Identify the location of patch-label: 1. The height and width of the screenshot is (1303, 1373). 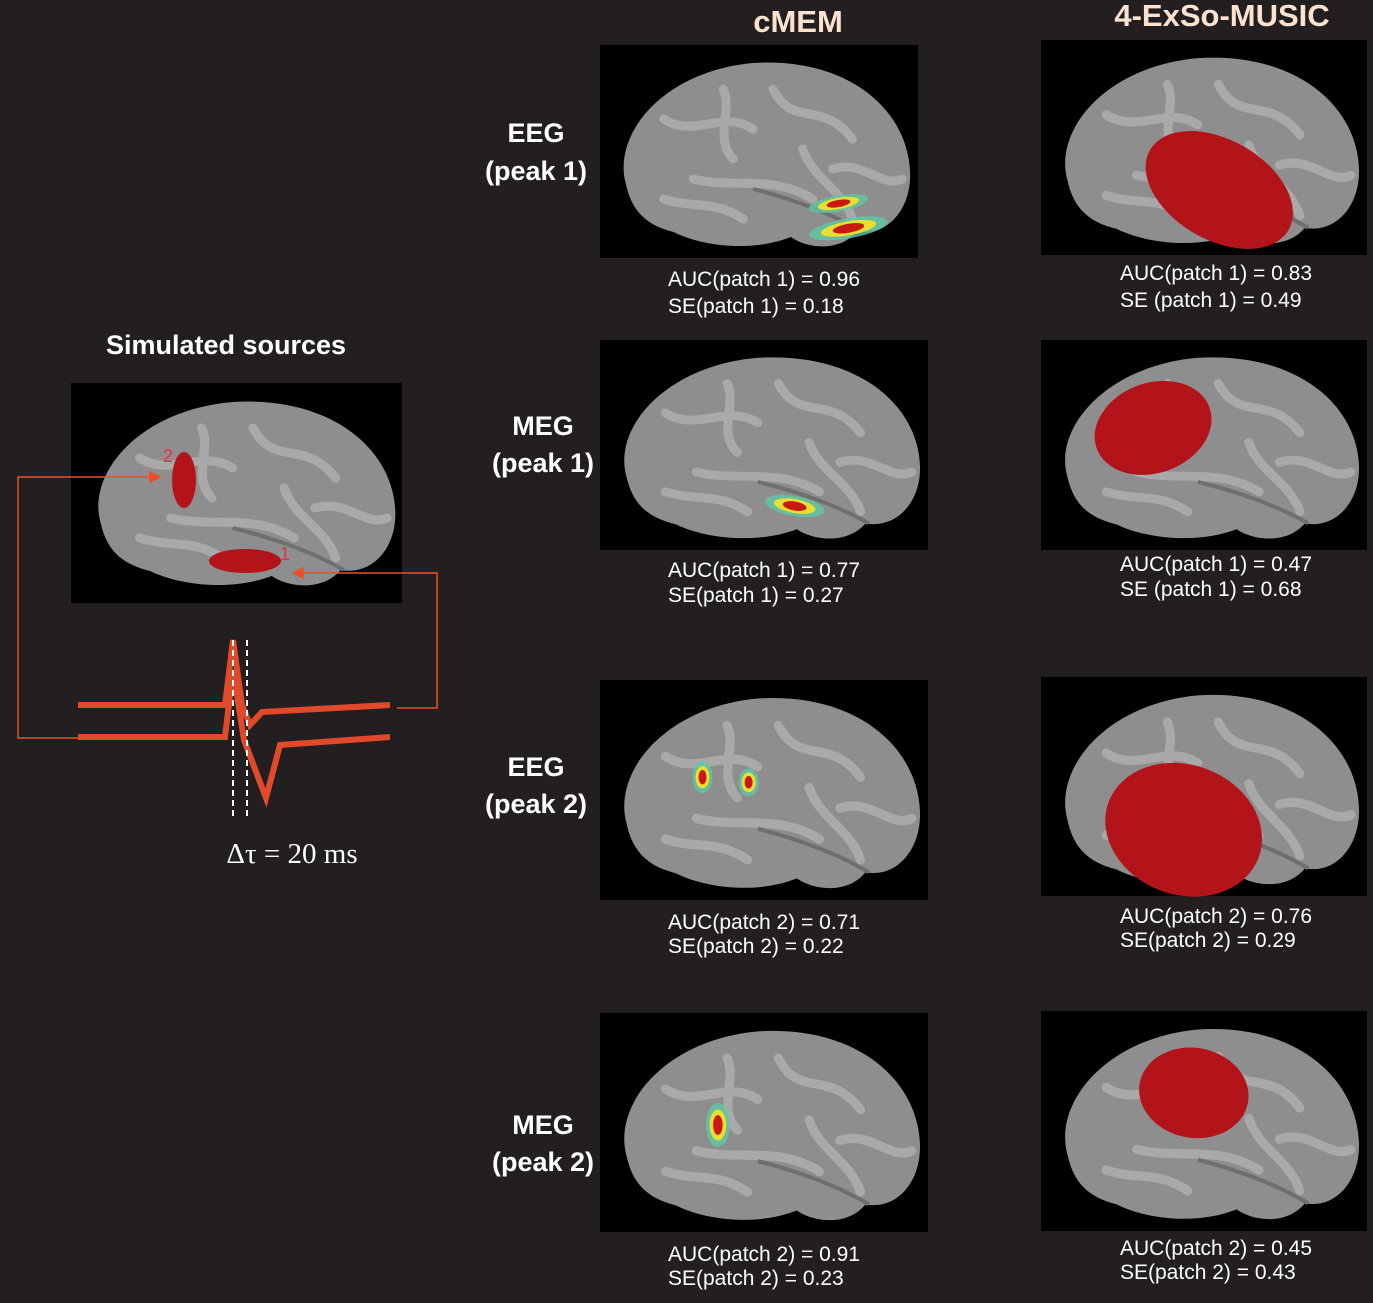
(285, 554).